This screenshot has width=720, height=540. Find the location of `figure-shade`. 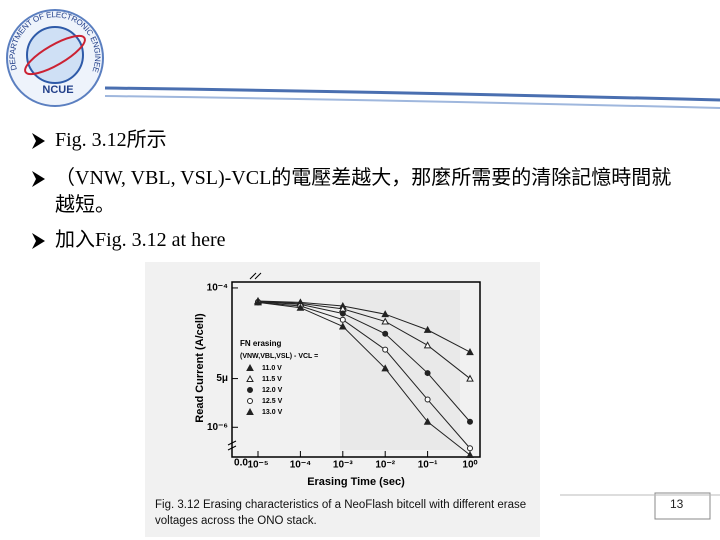

figure-shade is located at coordinates (400, 370).